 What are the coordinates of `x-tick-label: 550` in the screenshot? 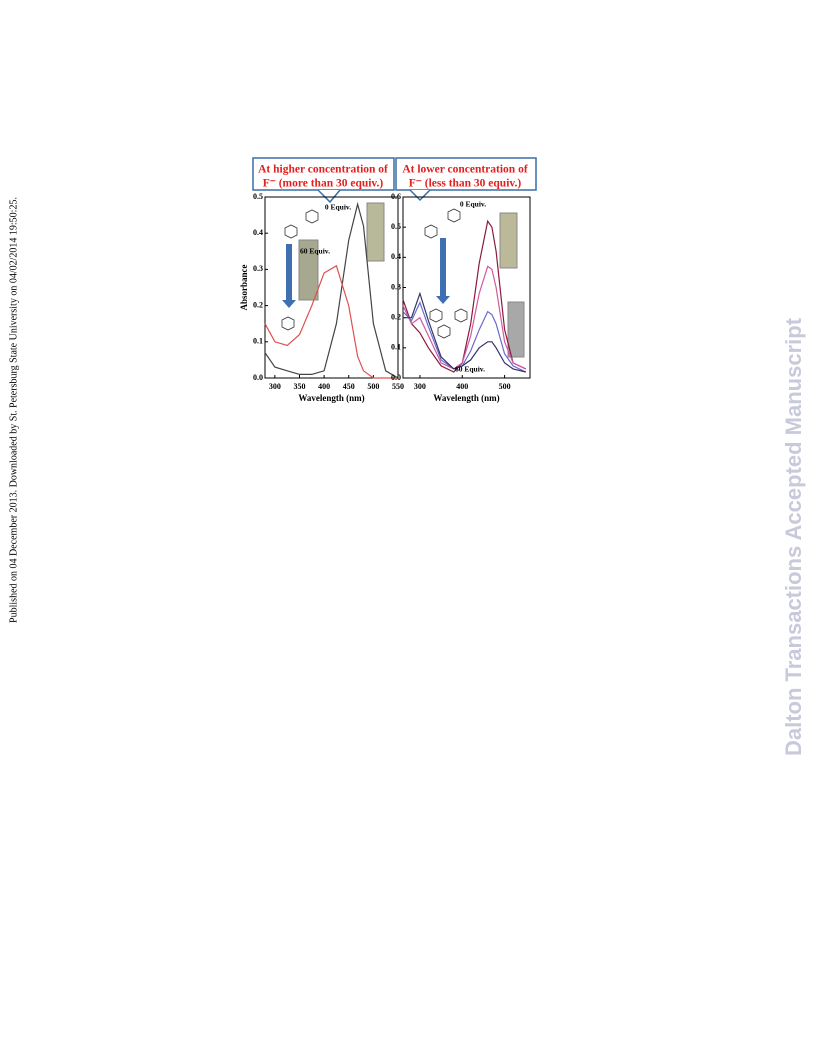 It's located at (398, 386).